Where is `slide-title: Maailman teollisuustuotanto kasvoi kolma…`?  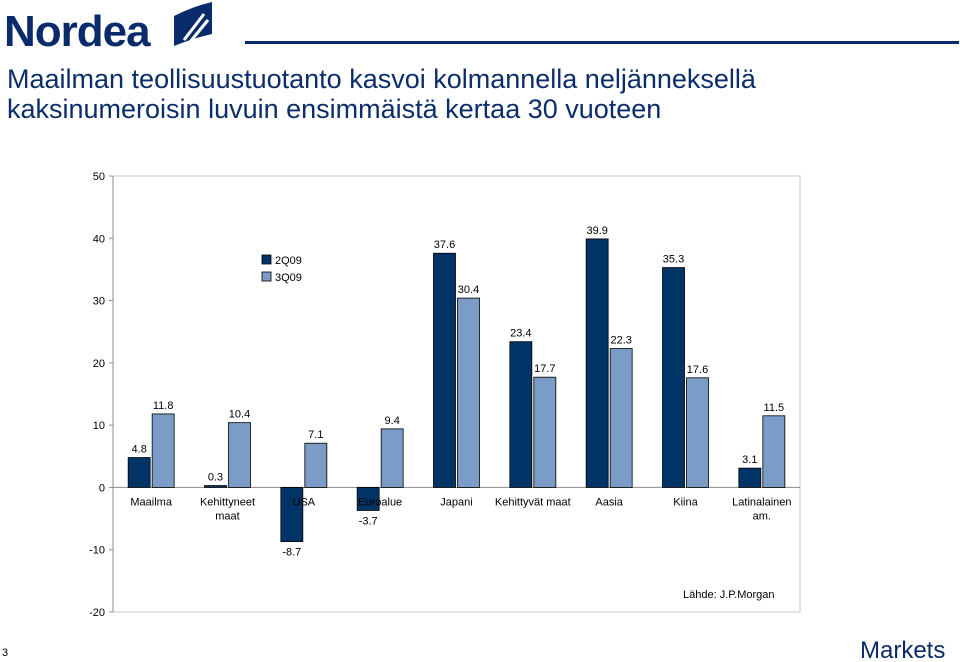
slide-title: Maailman teollisuustuotanto kasvoi kolma… is located at coordinates (477, 94).